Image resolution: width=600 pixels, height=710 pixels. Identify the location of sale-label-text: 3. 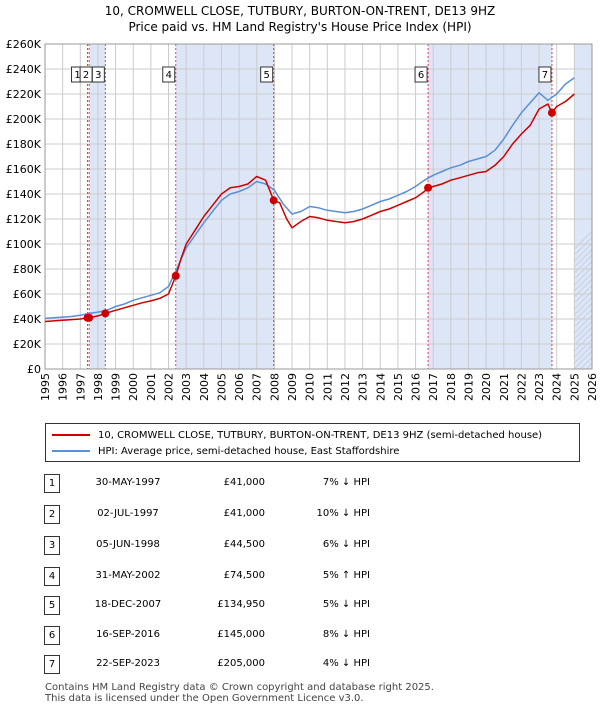
(98, 75).